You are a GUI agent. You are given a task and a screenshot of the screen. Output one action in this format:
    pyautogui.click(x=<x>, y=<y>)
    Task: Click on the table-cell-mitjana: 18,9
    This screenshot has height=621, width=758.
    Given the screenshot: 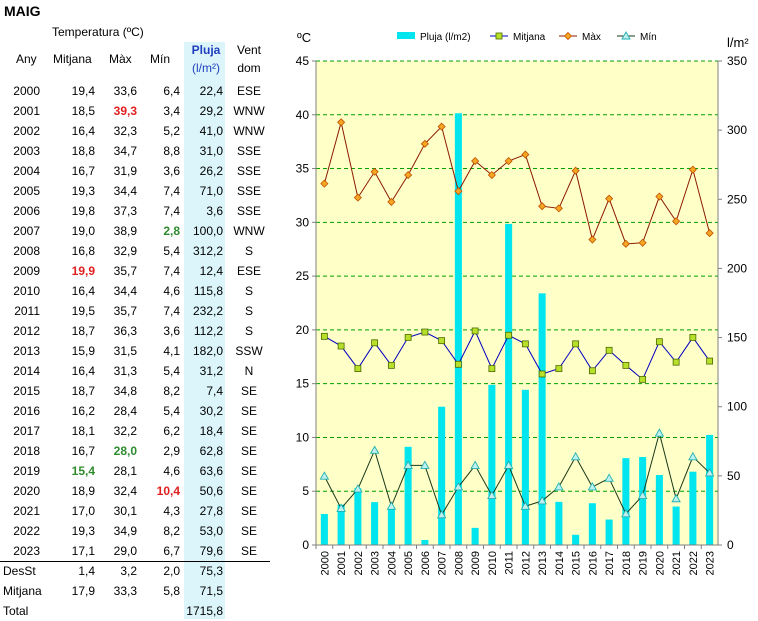 What is the action you would take?
    pyautogui.click(x=83, y=491)
    